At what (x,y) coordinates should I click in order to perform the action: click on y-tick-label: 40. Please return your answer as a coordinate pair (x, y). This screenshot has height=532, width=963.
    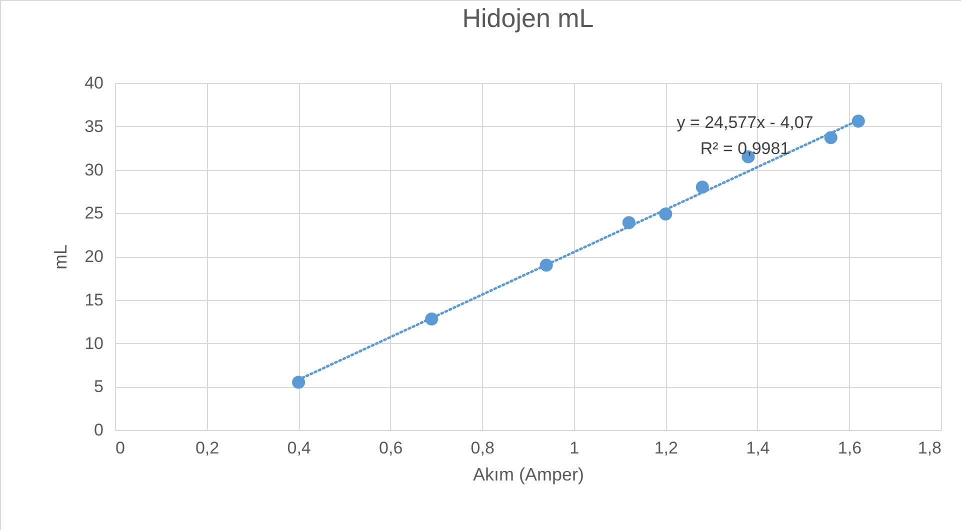
    Looking at the image, I should click on (94, 83).